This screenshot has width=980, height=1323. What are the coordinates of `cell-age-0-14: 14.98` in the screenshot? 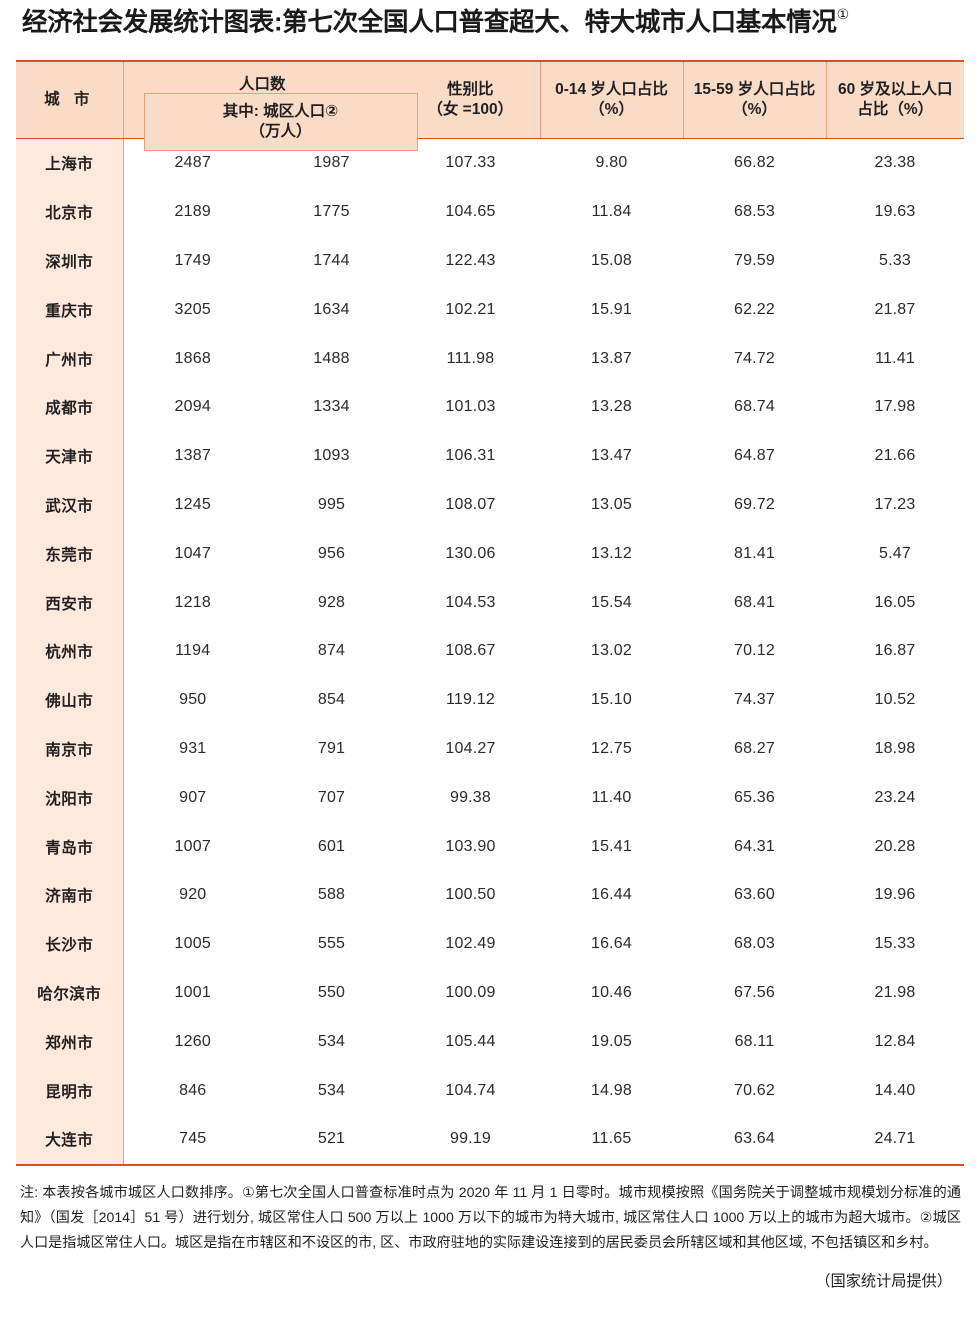 It's located at (611, 1090).